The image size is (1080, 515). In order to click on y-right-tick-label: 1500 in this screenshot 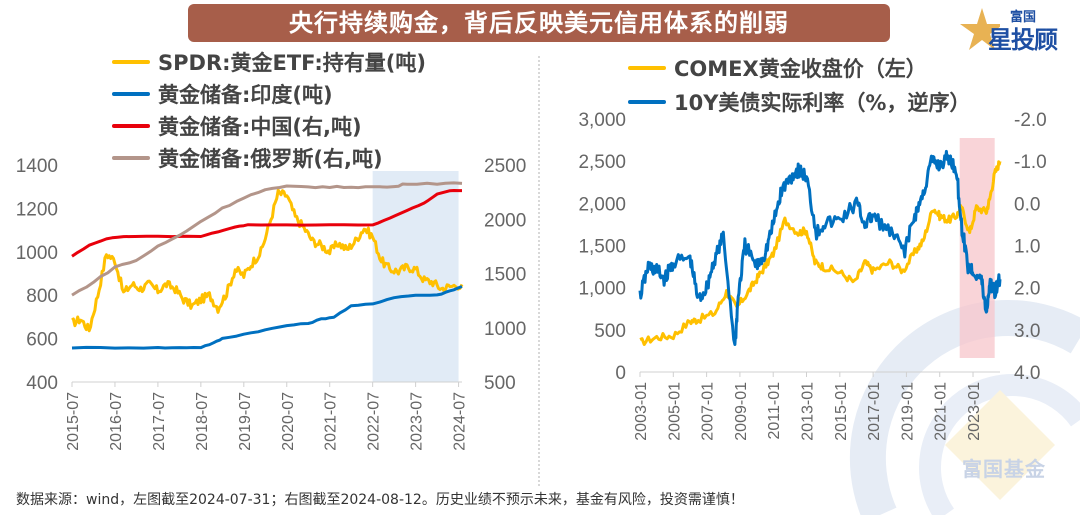, I will do `click(505, 275)`.